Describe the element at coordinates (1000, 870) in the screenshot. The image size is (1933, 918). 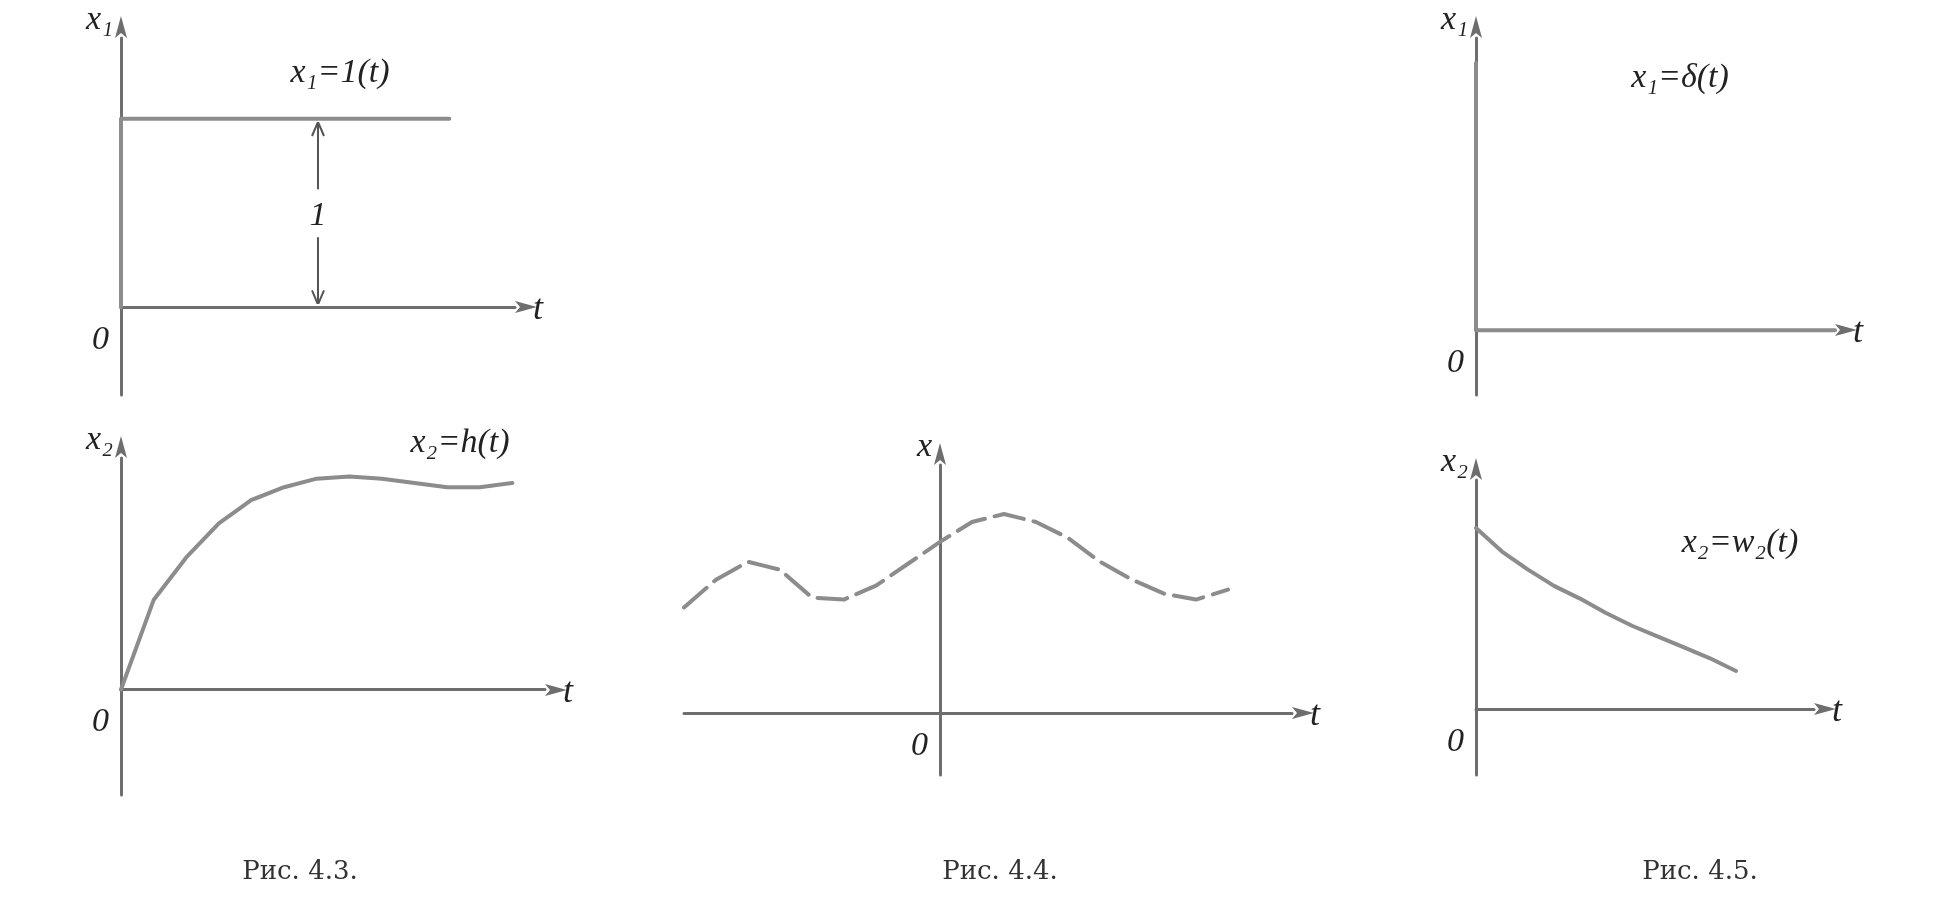
I see `text: Рис. 4.4.` at that location.